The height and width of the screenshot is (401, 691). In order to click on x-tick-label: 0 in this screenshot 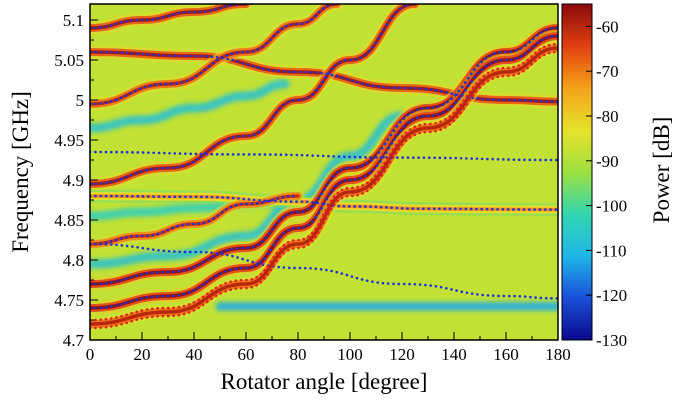, I will do `click(90, 354)`.